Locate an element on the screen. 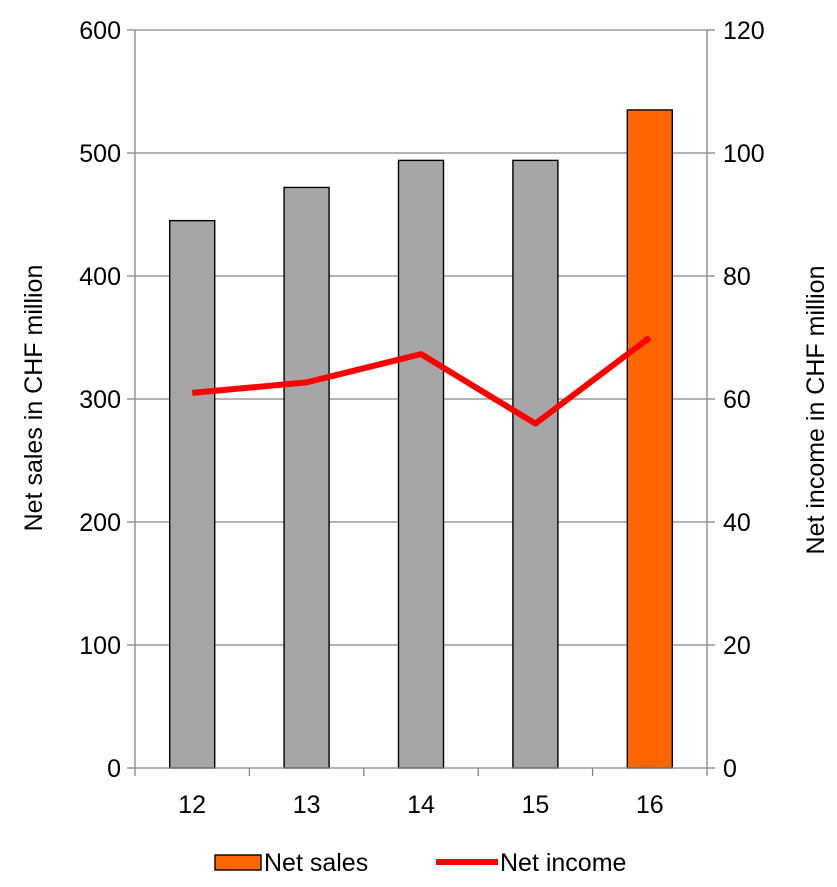 The image size is (837, 887). x-tick-label: 14 is located at coordinates (421, 805).